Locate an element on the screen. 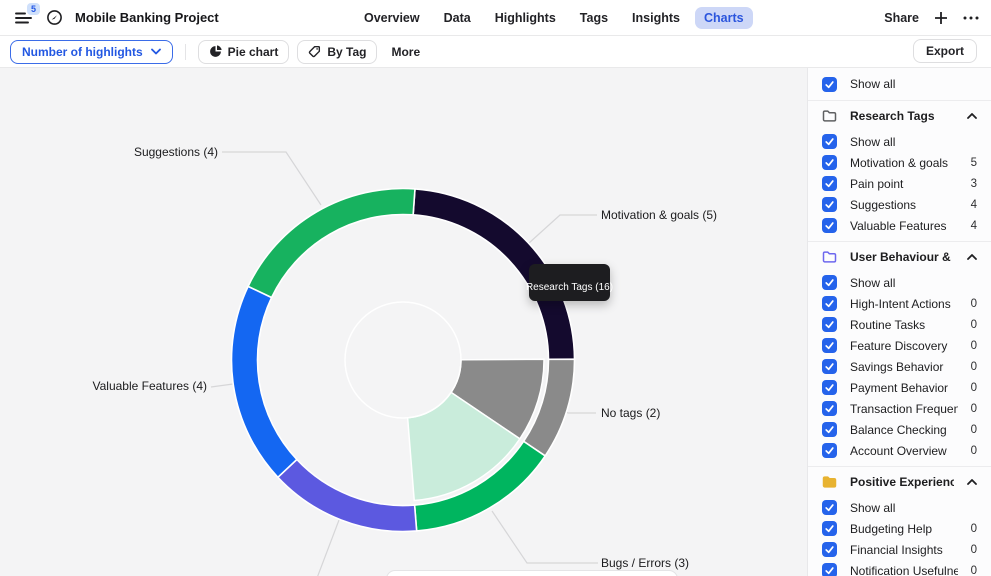 The width and height of the screenshot is (991, 576). tag-filter-label: Valuable Features is located at coordinates (898, 225).